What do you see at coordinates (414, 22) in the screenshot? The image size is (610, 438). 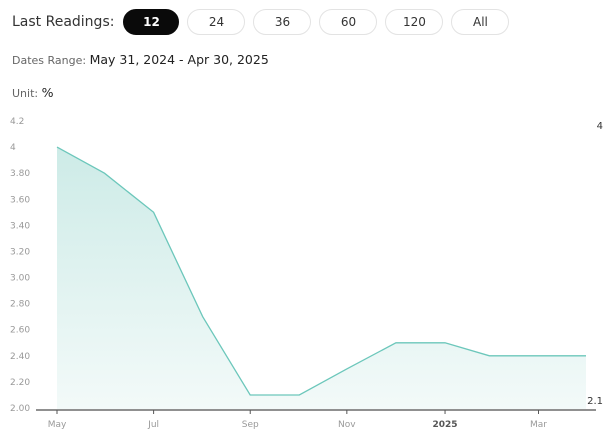 I see `readings-120-button: 120` at bounding box center [414, 22].